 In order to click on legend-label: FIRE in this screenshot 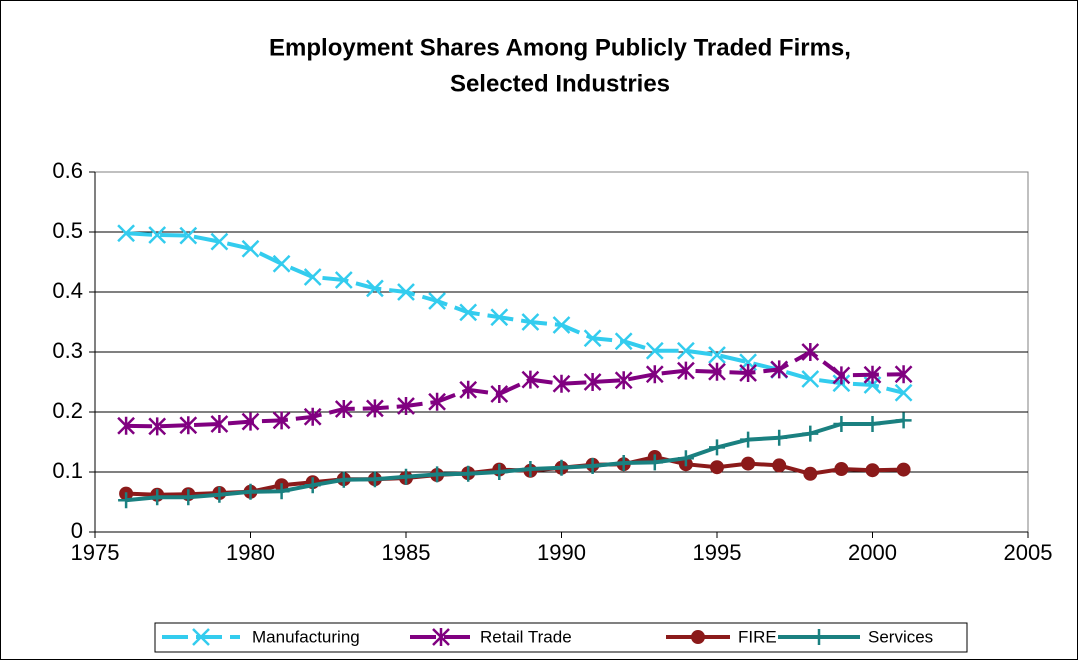, I will do `click(757, 636)`.